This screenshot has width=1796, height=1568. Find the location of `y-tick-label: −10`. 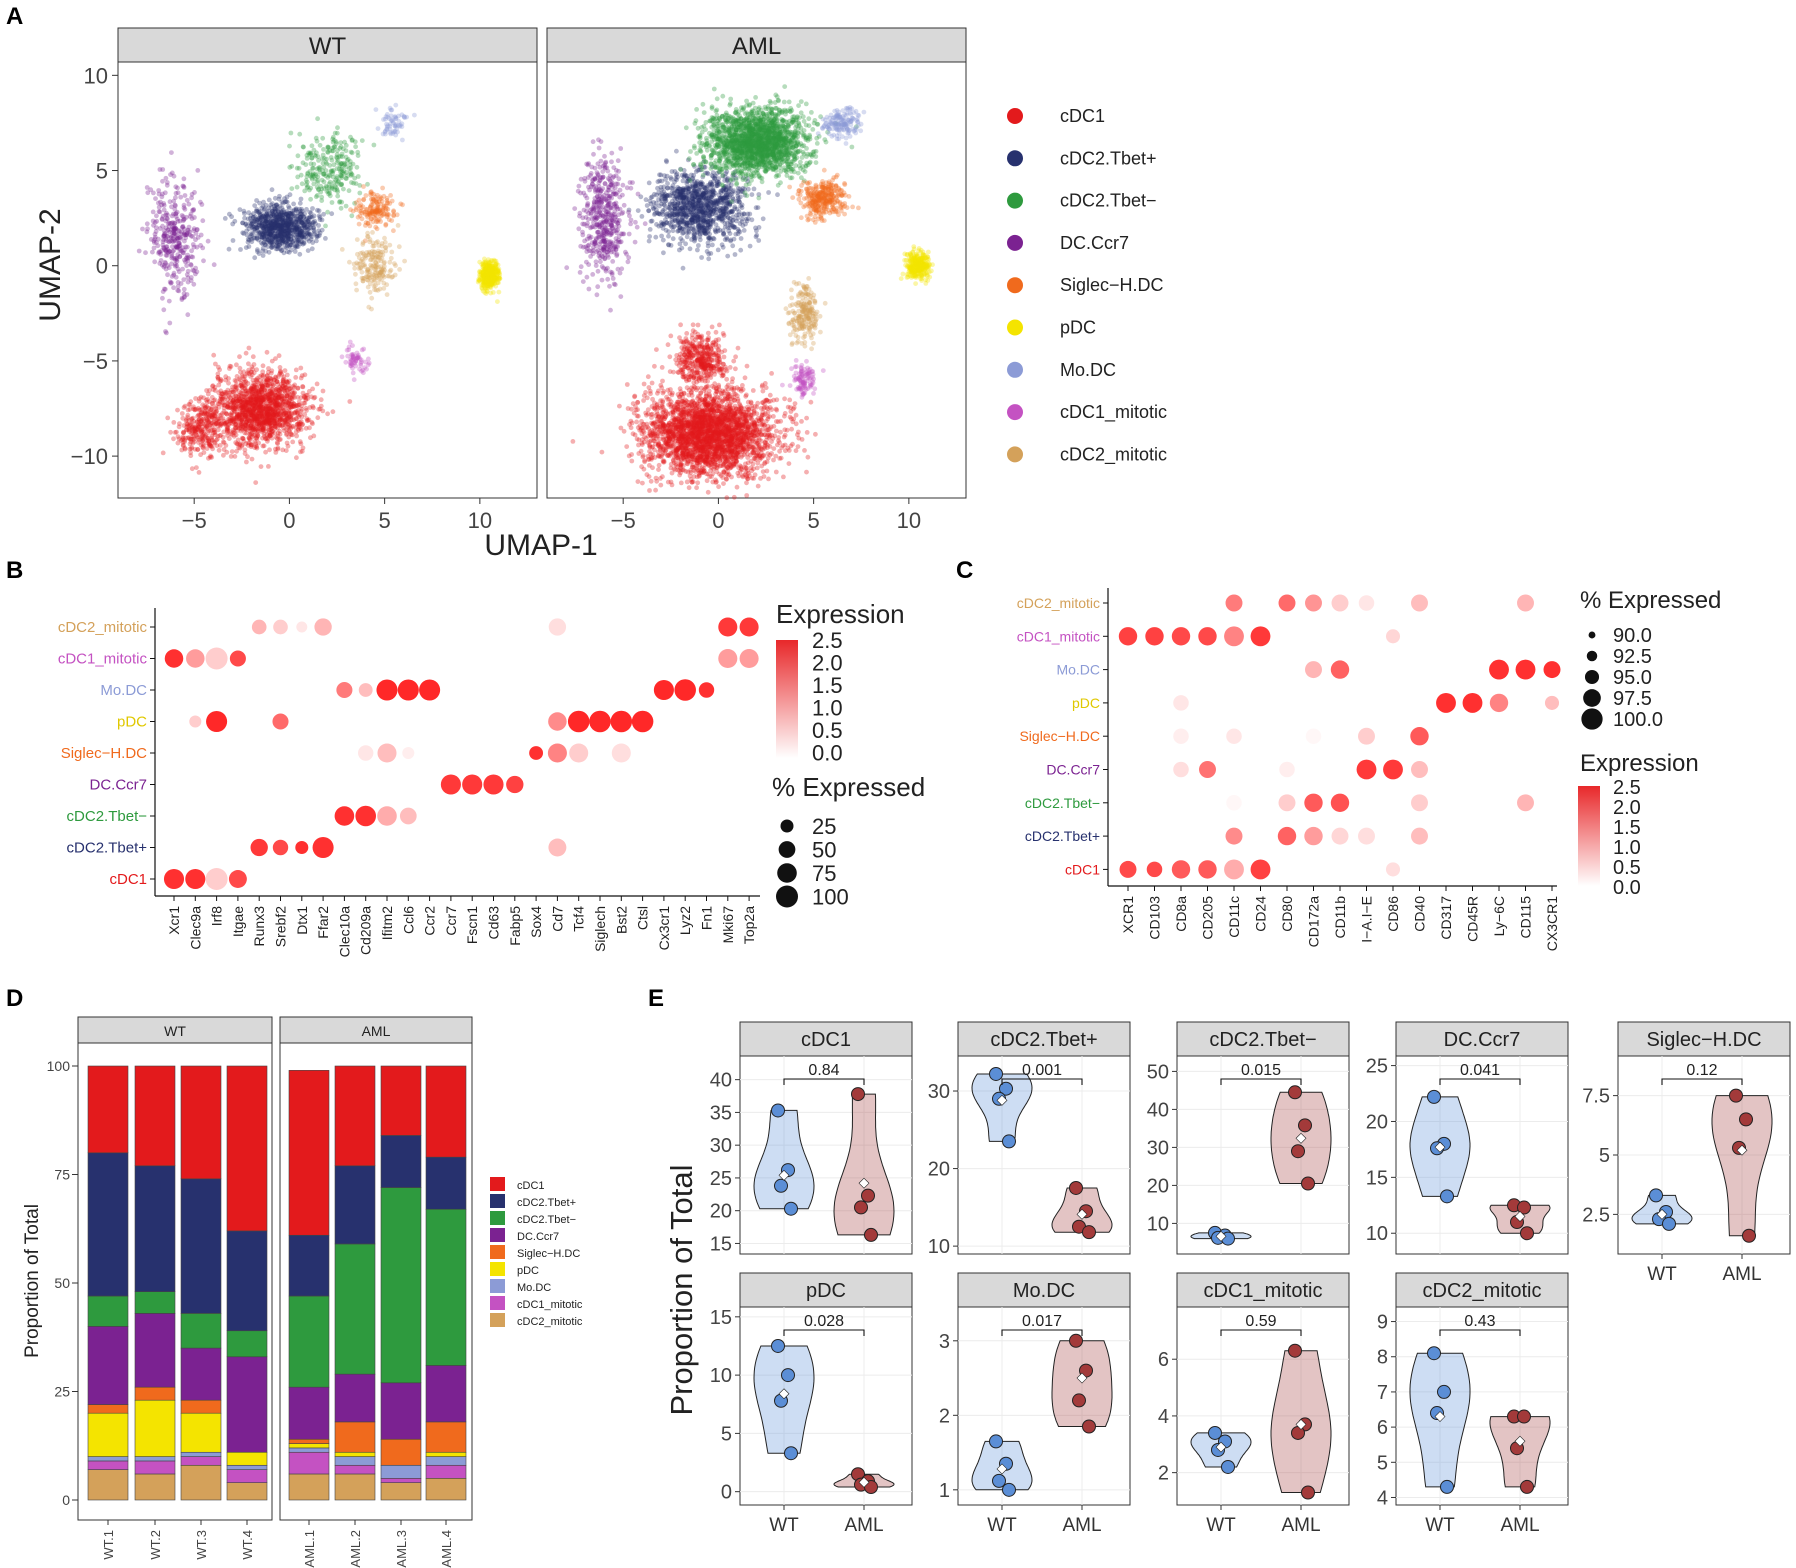

y-tick-label: −10 is located at coordinates (89, 456).